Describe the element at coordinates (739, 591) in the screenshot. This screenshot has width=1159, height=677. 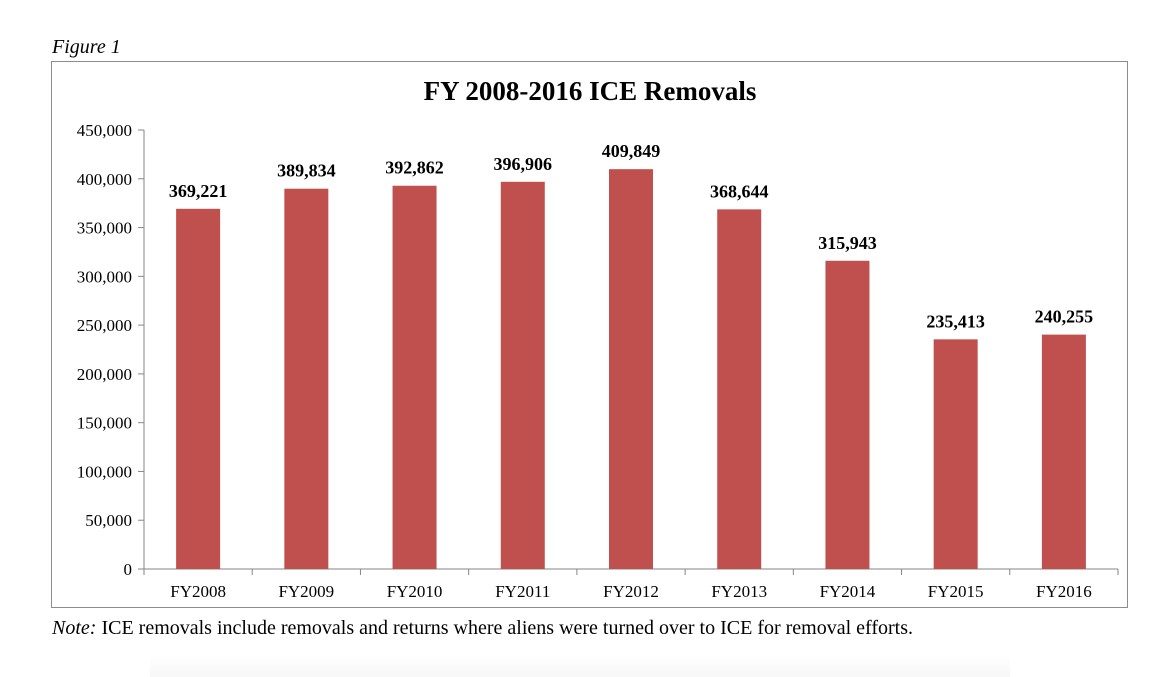
I see `x-tick-label: FY2013` at that location.